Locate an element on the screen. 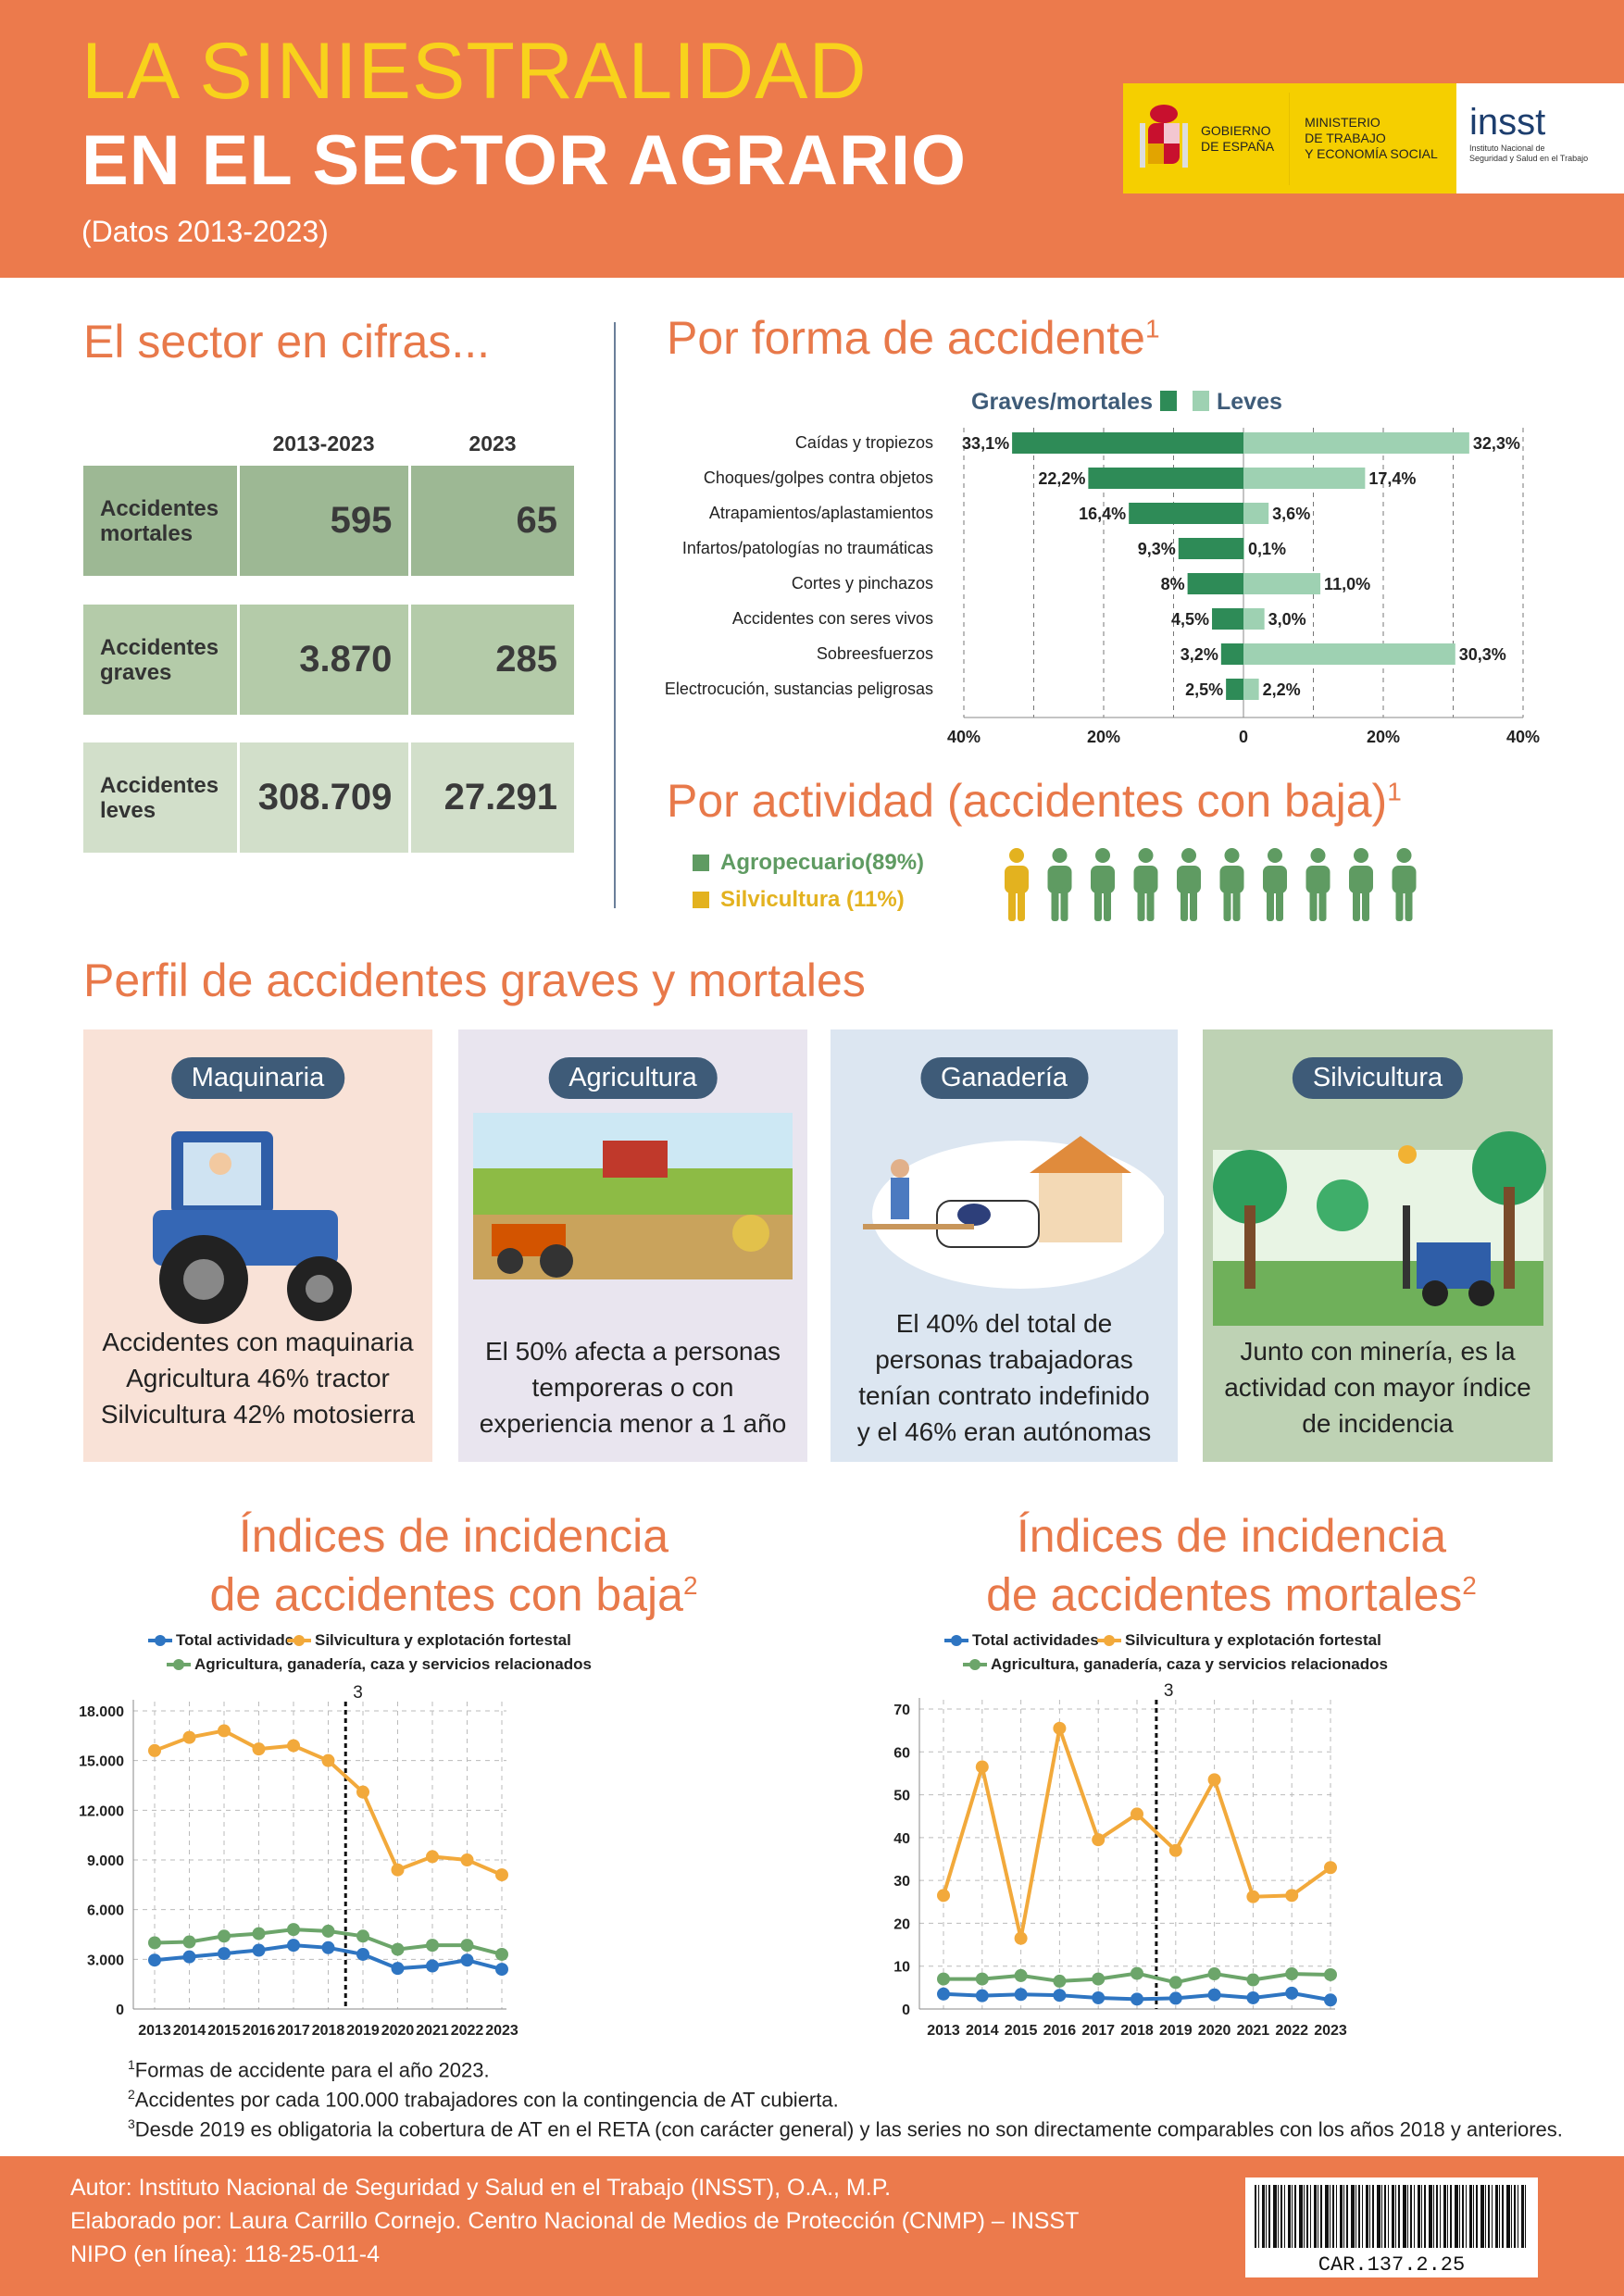  x-tick-label: 2018 is located at coordinates (328, 2031).